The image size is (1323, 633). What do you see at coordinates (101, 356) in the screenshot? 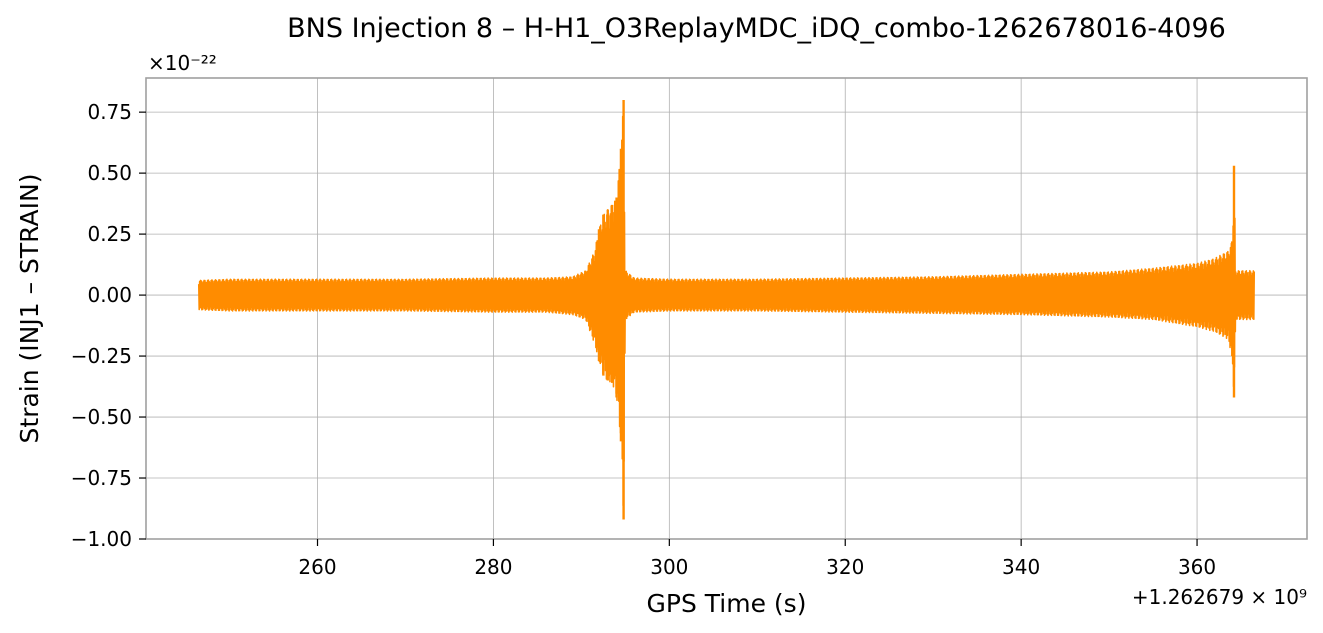
I see `y-tick-label: −0.25` at bounding box center [101, 356].